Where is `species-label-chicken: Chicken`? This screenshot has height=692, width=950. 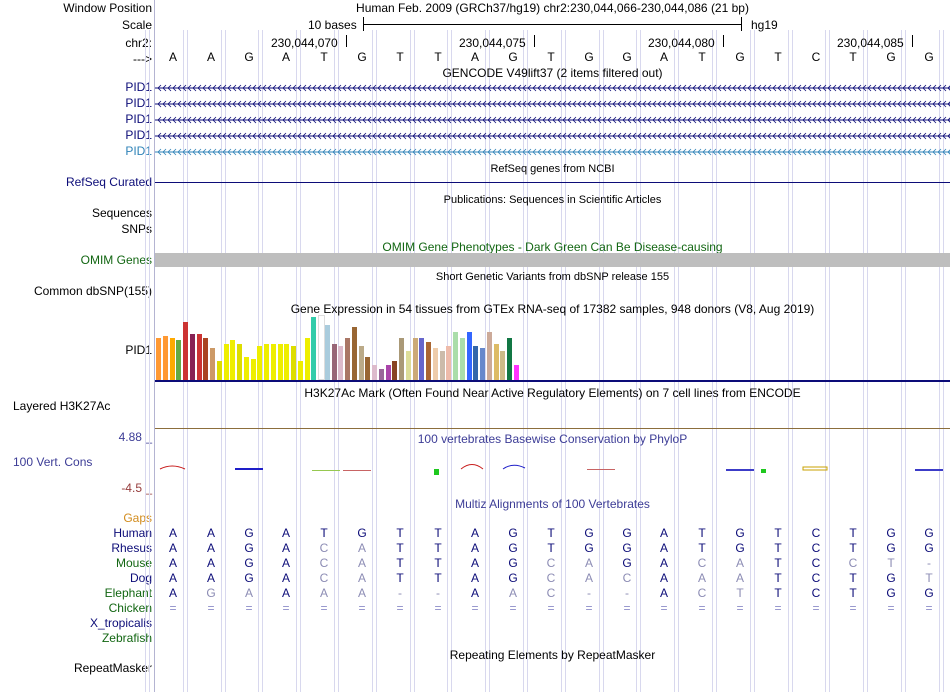 species-label-chicken: Chicken is located at coordinates (130, 608).